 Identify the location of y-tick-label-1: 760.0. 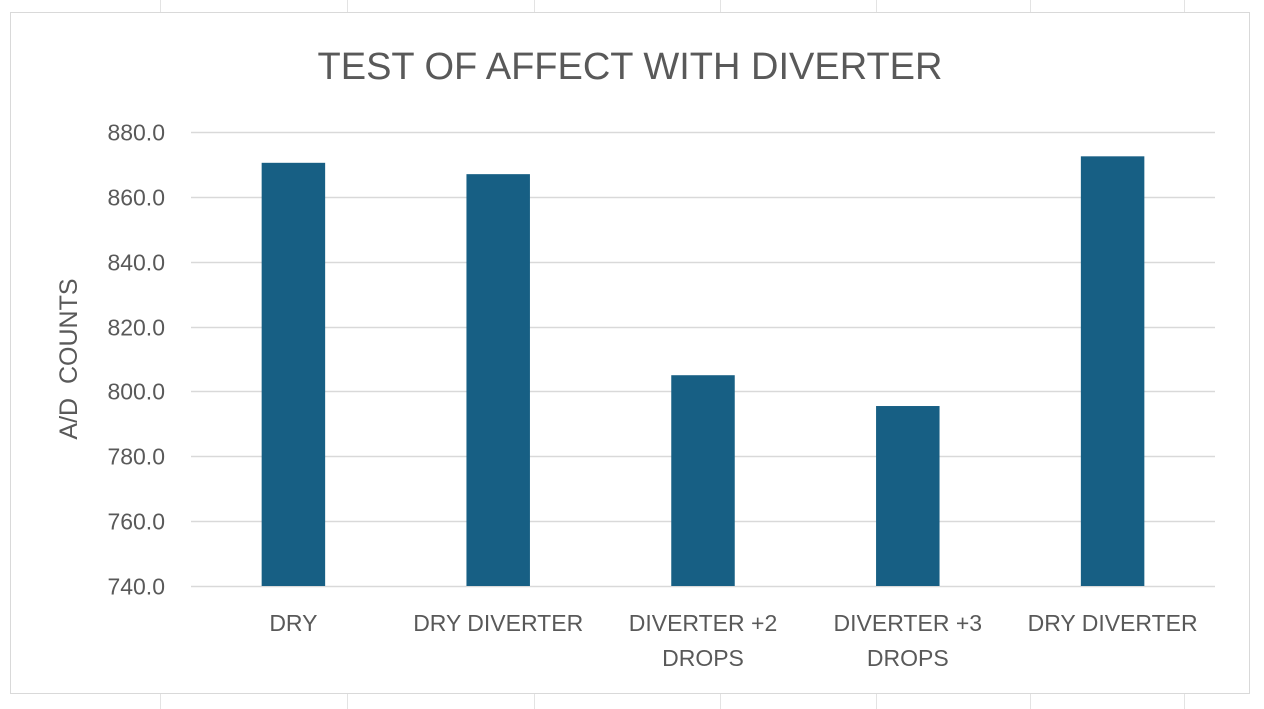
(136, 522).